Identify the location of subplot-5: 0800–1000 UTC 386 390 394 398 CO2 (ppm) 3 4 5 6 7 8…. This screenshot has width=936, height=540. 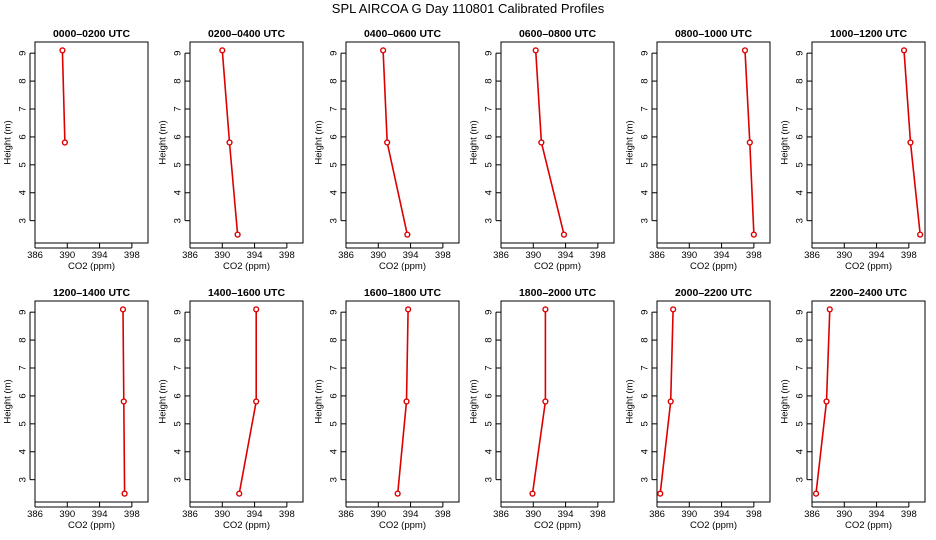
(698, 150).